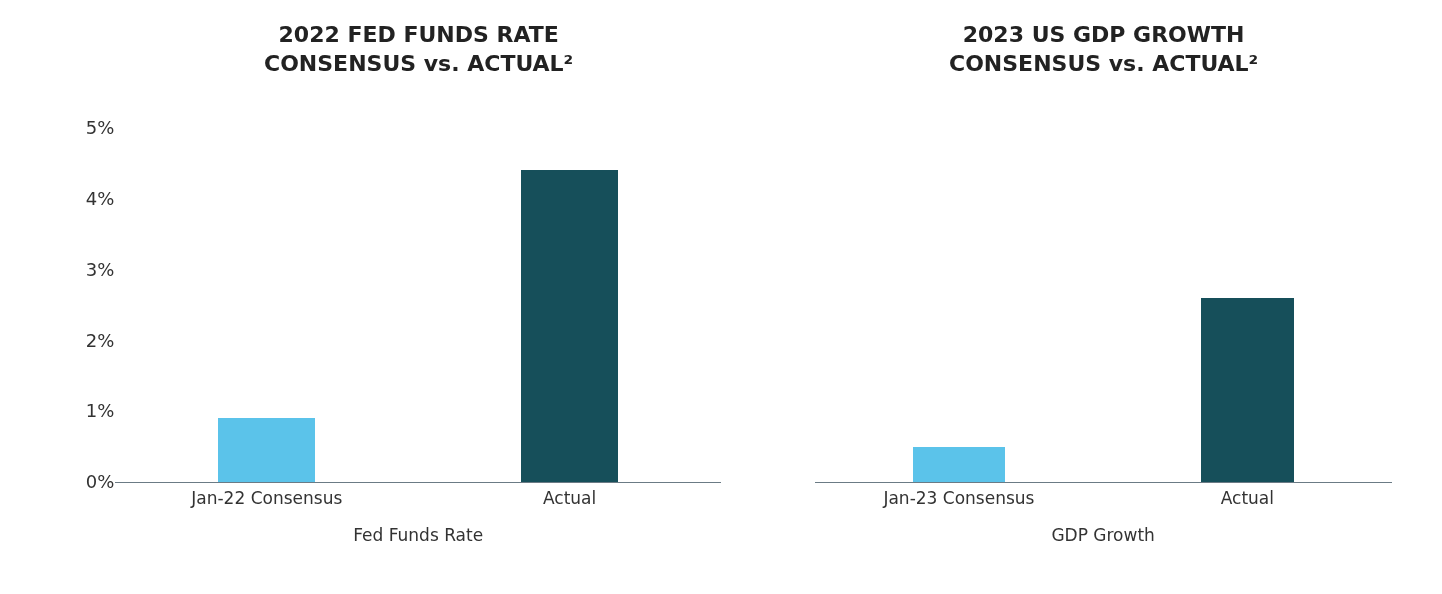 Image resolution: width=1442 pixels, height=594 pixels. What do you see at coordinates (100, 340) in the screenshot?
I see `y-tick-label: 2%` at bounding box center [100, 340].